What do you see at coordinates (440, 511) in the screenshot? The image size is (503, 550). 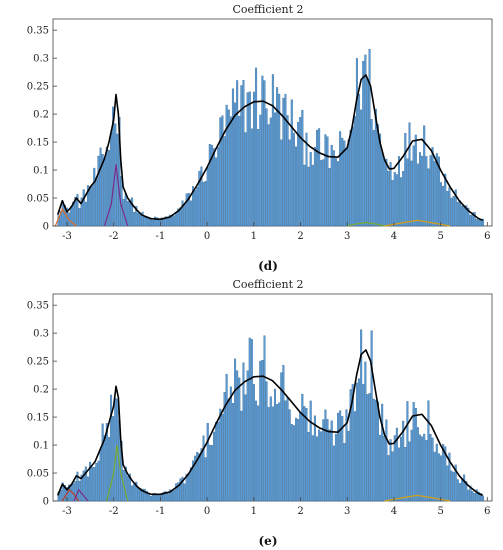 I see `x-tick-label: 5` at bounding box center [440, 511].